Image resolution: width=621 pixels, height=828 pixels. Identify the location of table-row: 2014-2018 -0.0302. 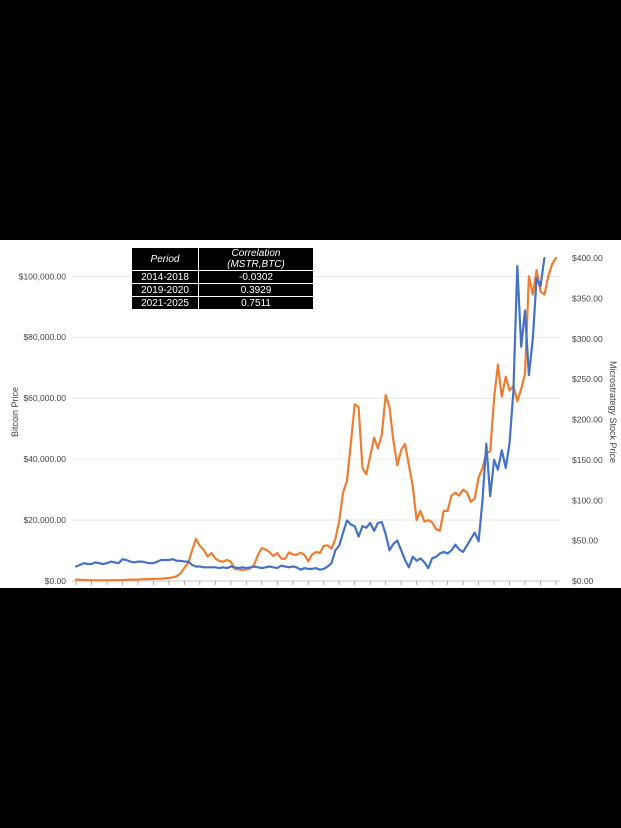
(222, 277).